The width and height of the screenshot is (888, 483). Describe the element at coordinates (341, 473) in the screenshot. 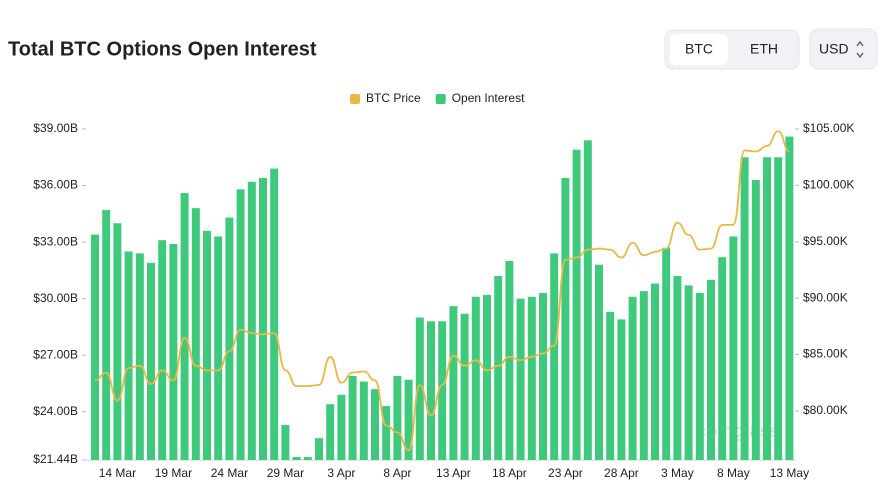

I see `x-tick-label: 3 Apr` at that location.